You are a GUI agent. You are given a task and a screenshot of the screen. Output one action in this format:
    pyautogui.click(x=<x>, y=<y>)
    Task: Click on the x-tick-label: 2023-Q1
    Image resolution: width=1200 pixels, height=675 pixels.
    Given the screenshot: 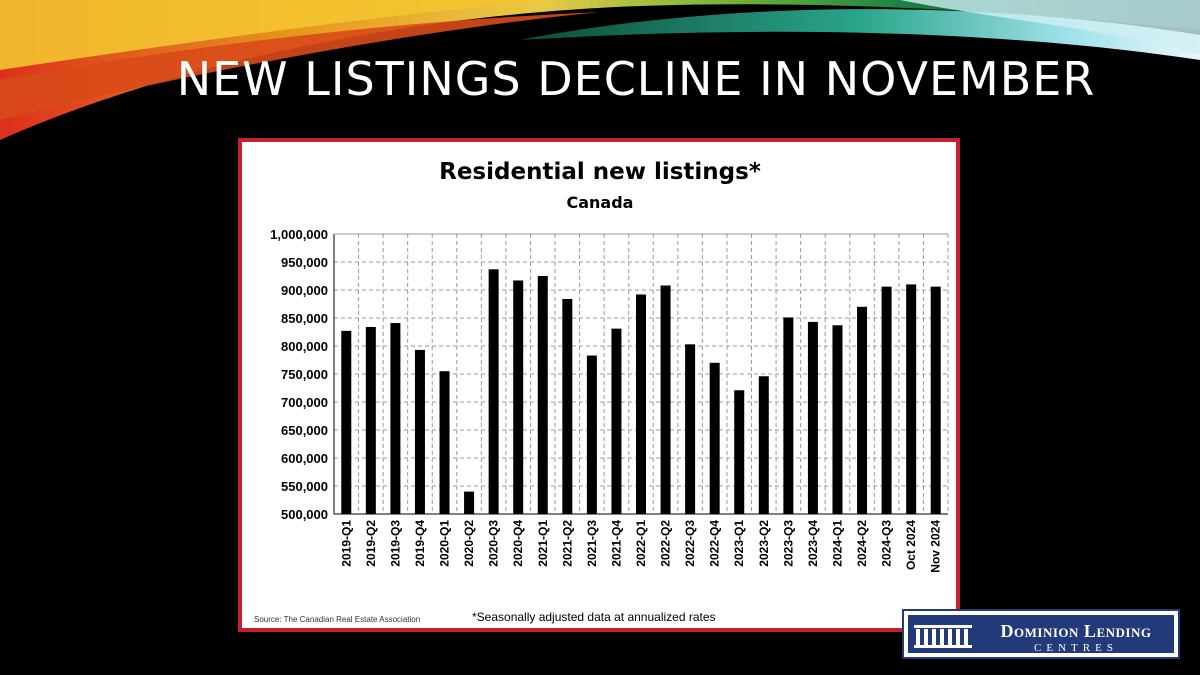 What is the action you would take?
    pyautogui.click(x=739, y=543)
    